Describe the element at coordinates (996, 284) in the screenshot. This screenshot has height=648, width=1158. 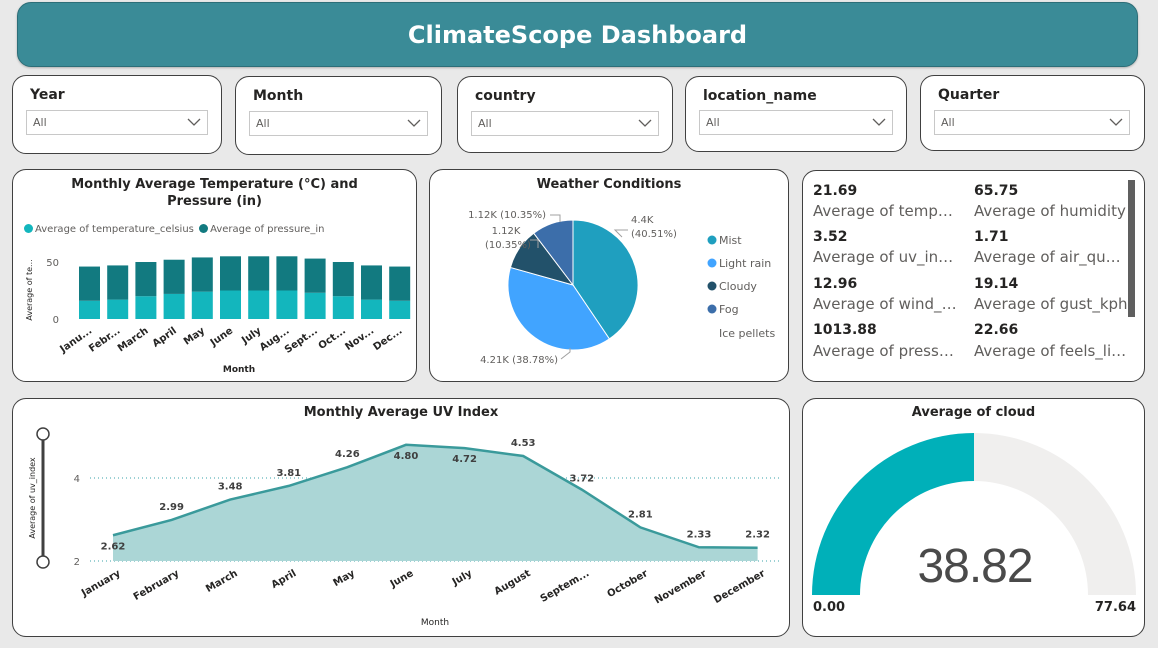
I see `kpi-value: 19.14` at that location.